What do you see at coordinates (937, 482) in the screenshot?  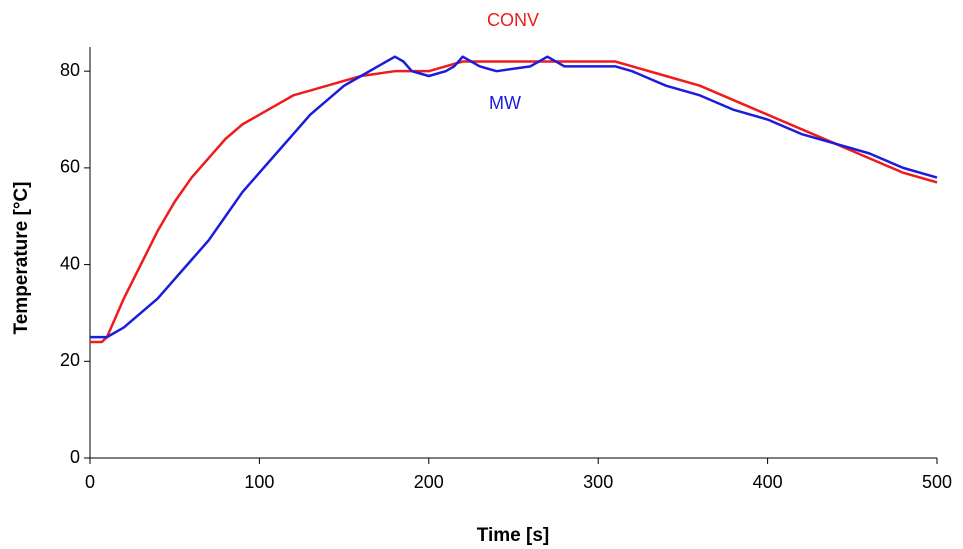 I see `x-tick-label: 500` at bounding box center [937, 482].